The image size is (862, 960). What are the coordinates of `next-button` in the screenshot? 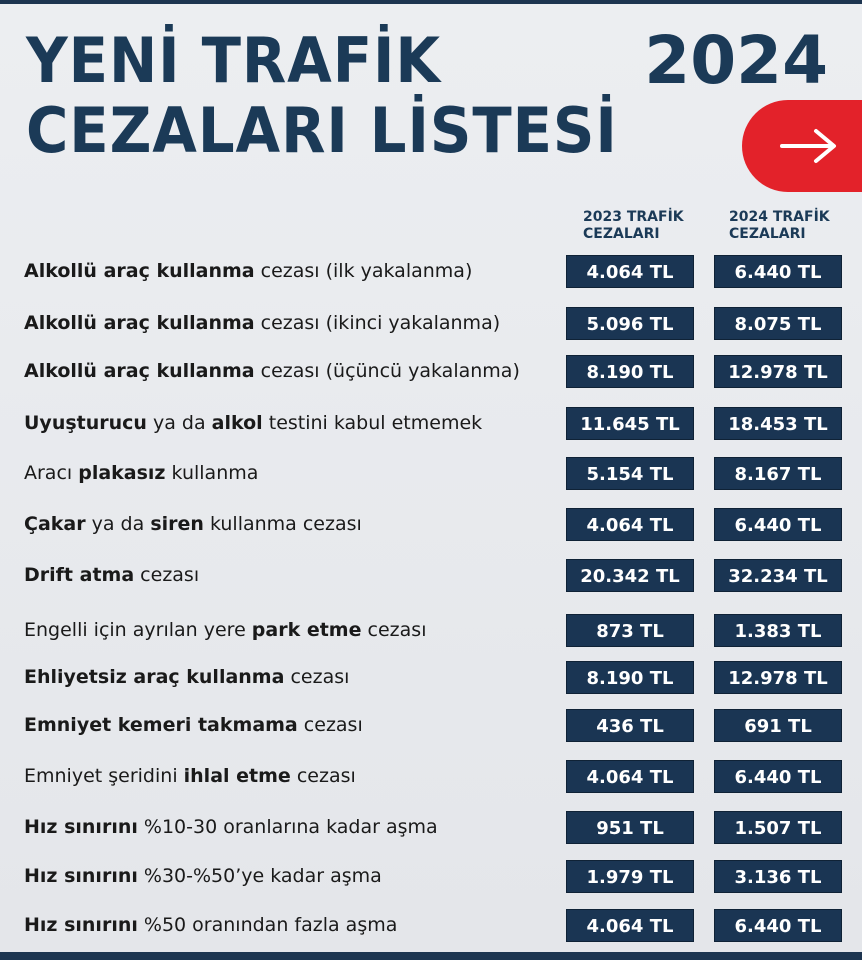 It's located at (802, 146).